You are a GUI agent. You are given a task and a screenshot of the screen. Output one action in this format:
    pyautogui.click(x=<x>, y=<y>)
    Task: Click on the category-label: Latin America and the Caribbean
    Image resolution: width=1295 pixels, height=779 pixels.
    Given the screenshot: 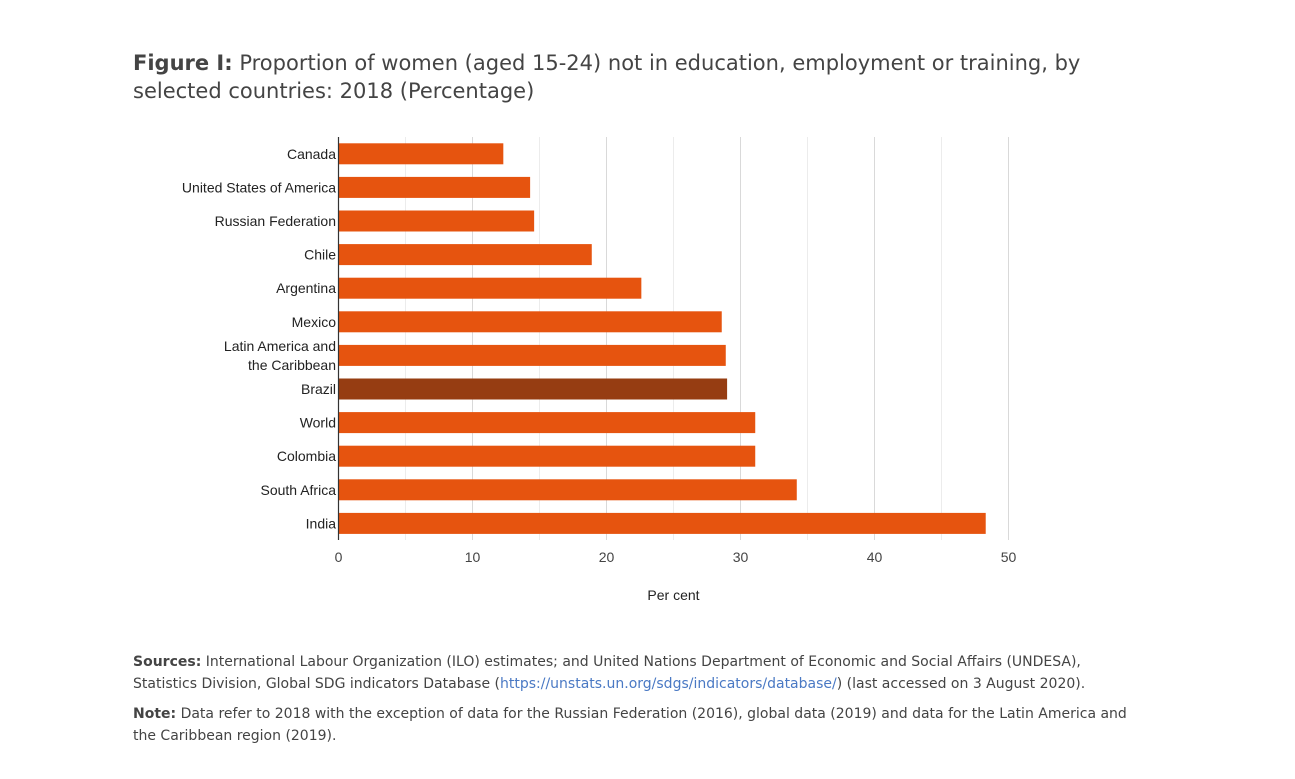 What is the action you would take?
    pyautogui.click(x=280, y=355)
    